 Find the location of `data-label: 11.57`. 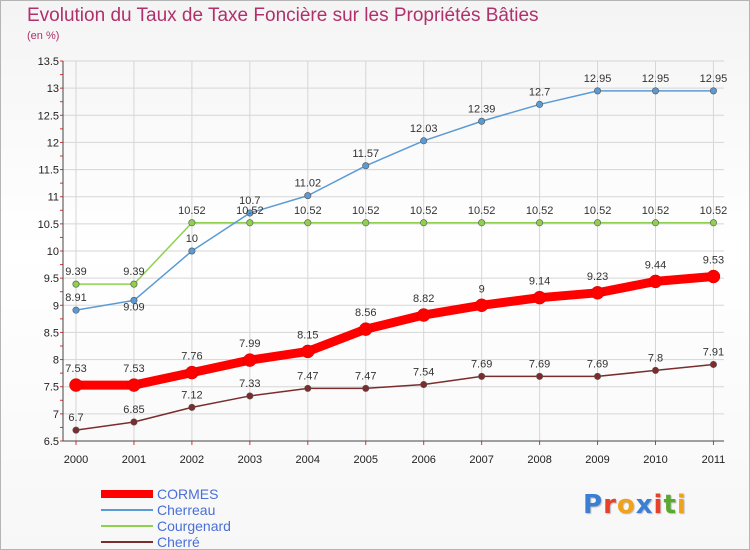

data-label: 11.57 is located at coordinates (365, 154).